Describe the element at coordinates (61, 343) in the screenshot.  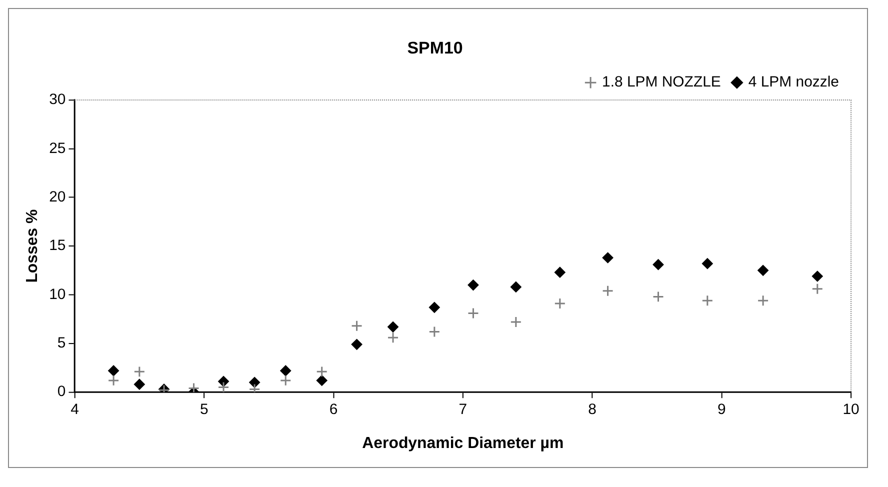
I see `y-tick-label: 5` at that location.